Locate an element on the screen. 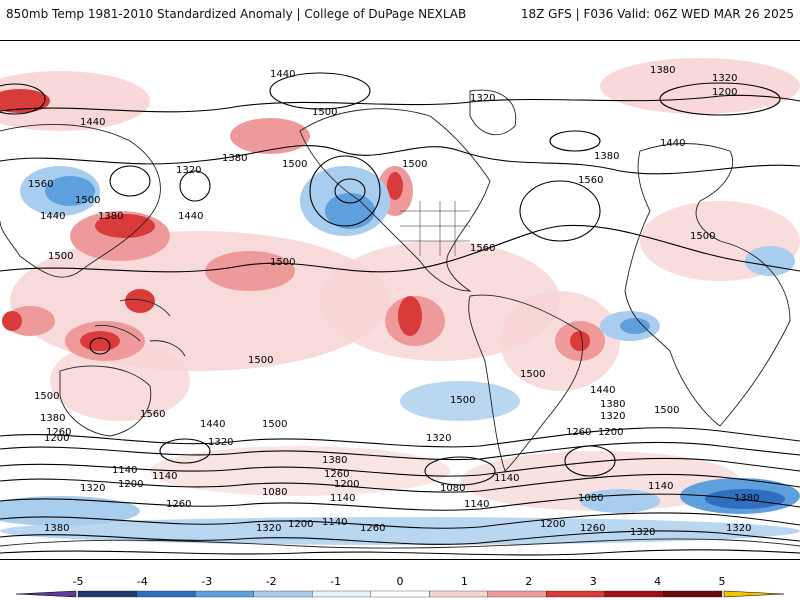 This screenshot has height=600, width=800. anomaly-colorbar: -5 -4 -3 -2 -1 0 1 2 3 4 5 is located at coordinates (400, 586).